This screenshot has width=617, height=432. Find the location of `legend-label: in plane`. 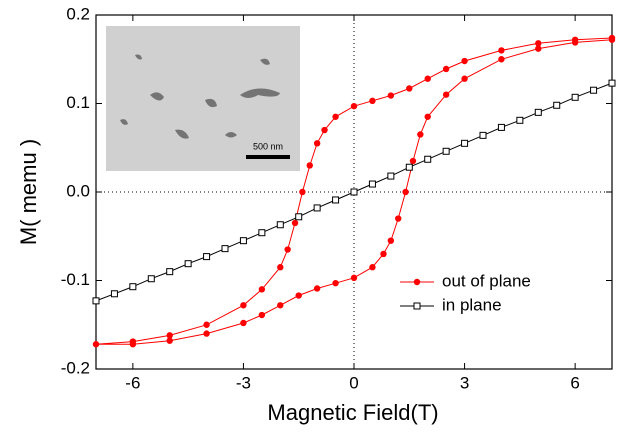

legend-label: in plane is located at coordinates (472, 304).